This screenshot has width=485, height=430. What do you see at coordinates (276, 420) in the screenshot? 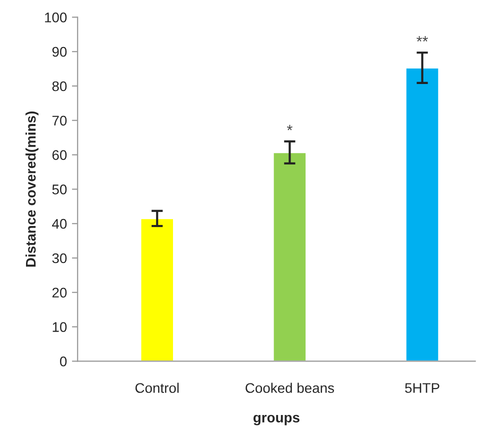
I see `x-axis-title: groups` at bounding box center [276, 420].